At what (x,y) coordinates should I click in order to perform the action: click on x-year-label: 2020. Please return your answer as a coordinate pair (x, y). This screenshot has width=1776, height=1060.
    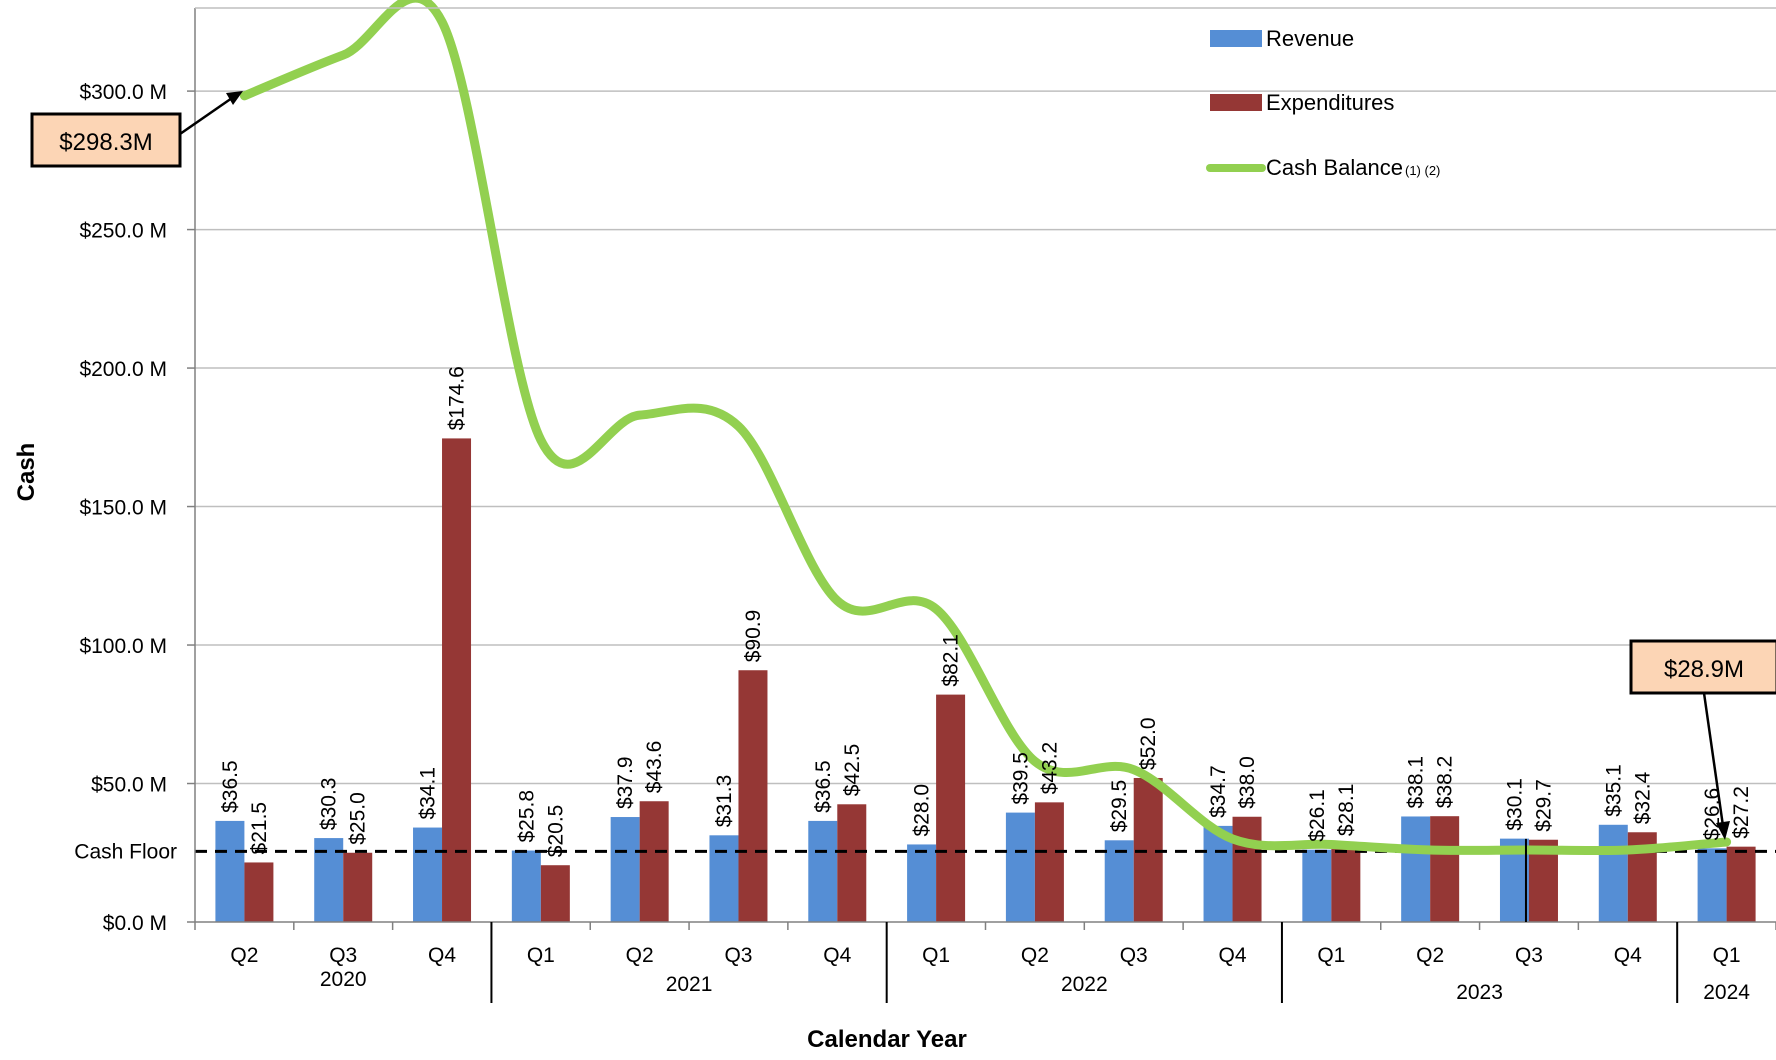
    Looking at the image, I should click on (343, 979).